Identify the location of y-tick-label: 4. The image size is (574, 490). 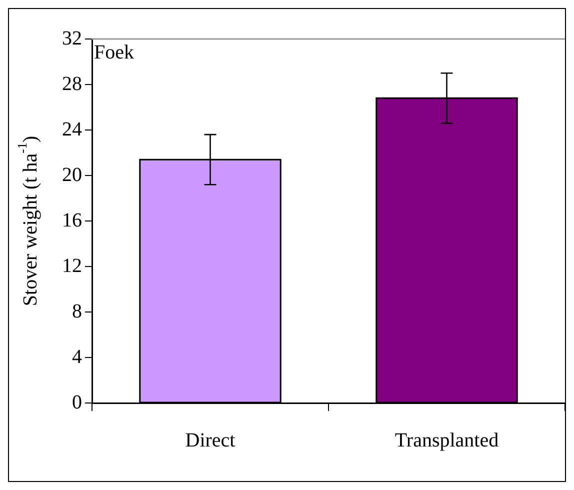
(77, 357).